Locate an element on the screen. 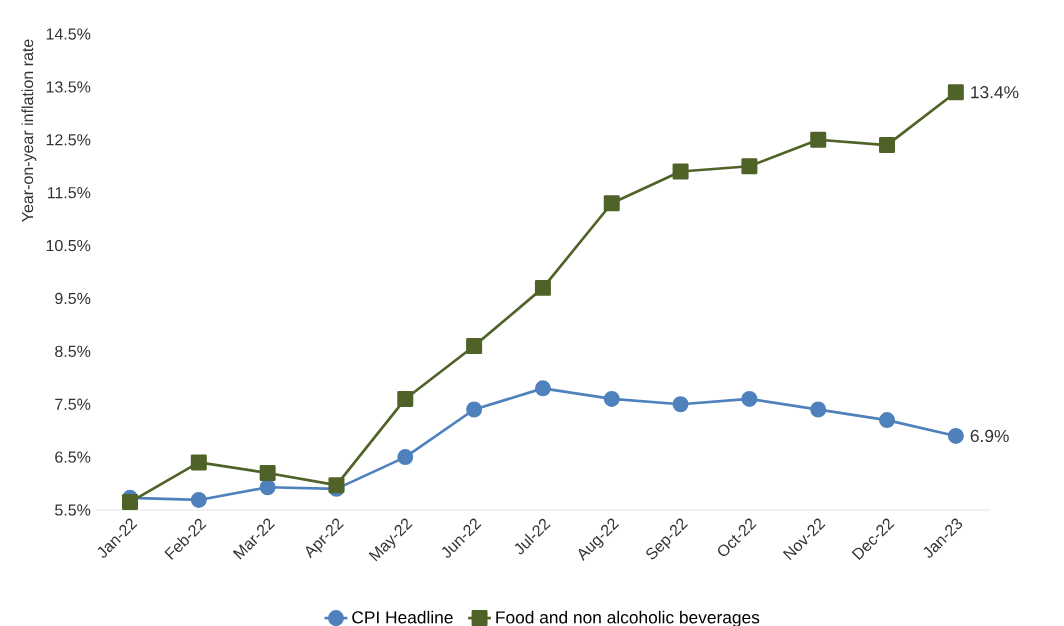 This screenshot has height=626, width=1064. y-tick-label: 13.5% is located at coordinates (68, 87).